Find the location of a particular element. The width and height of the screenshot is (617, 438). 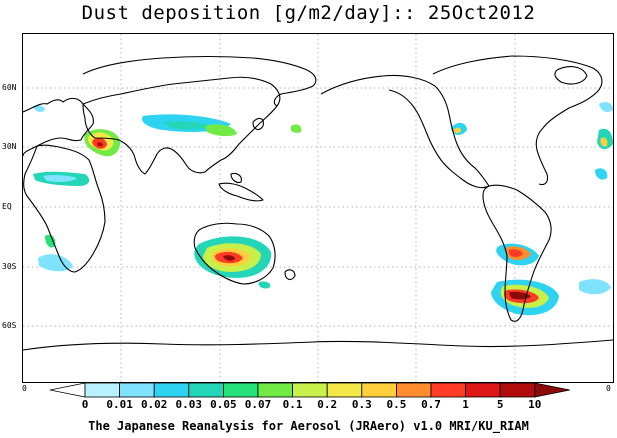

colorbar-label: 0.2 is located at coordinates (327, 404).